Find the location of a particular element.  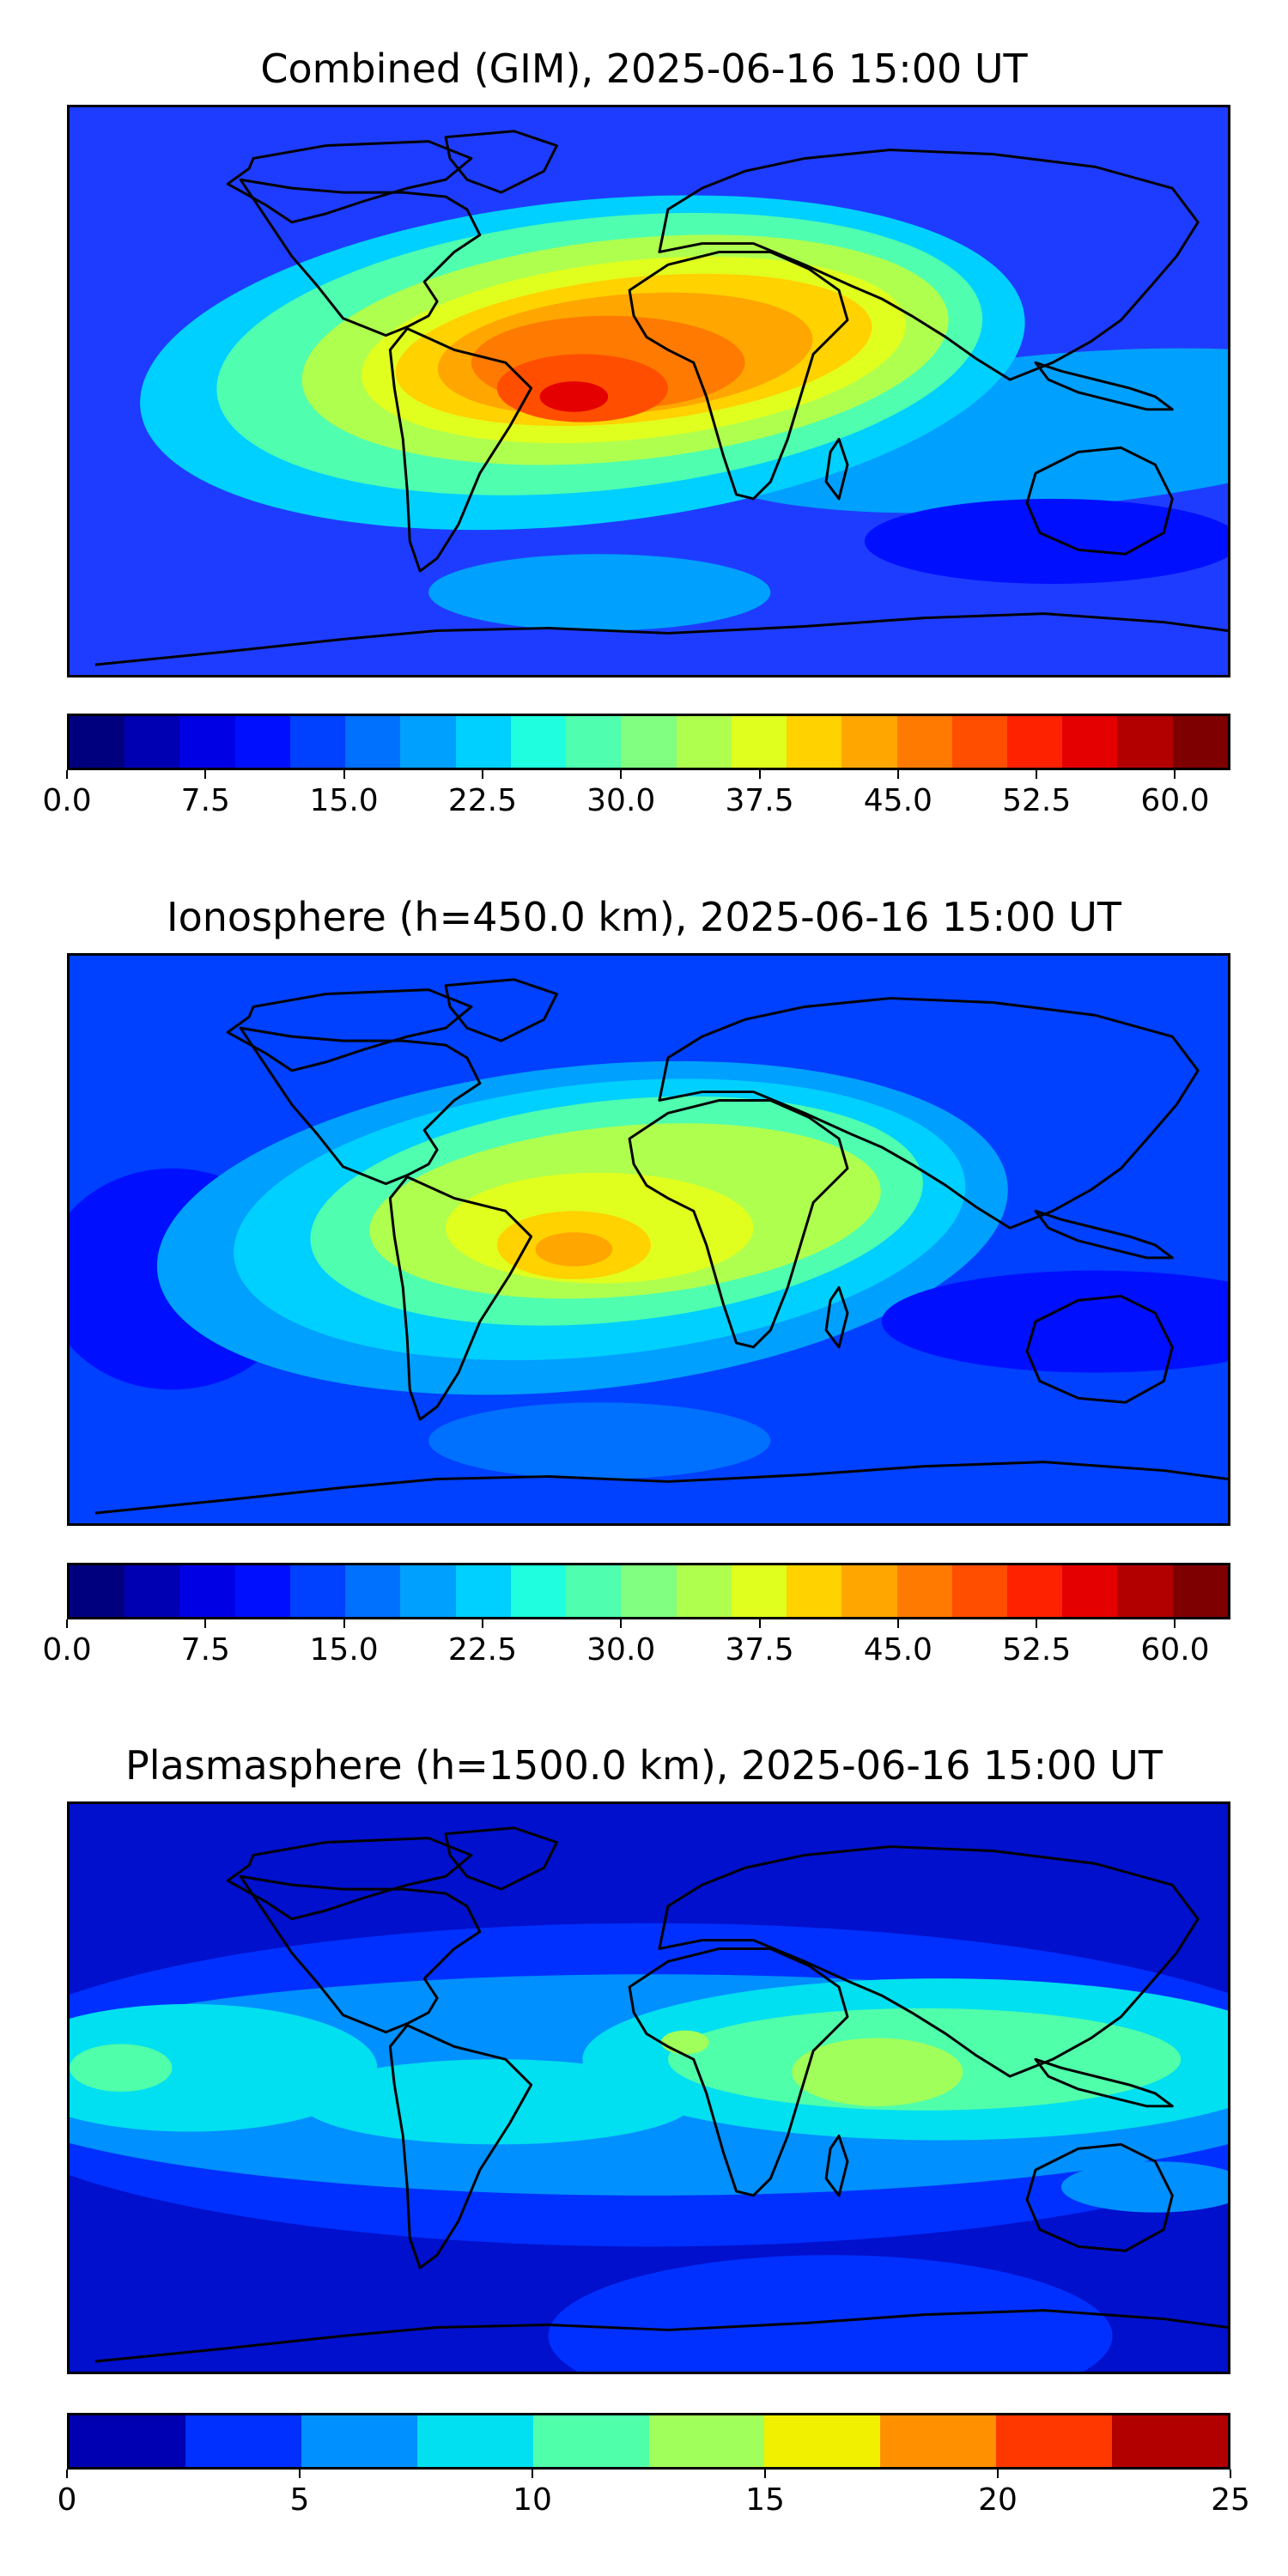

colorbar-combined is located at coordinates (649, 742).